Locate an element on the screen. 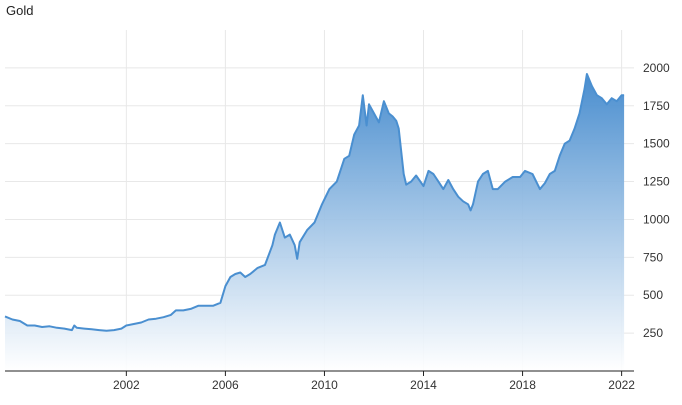 The image size is (682, 405). x-tick-label: 2002 is located at coordinates (126, 385).